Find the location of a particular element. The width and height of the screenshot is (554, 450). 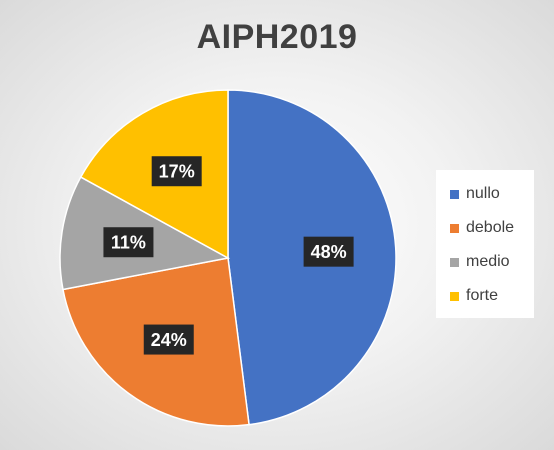

data-label-text: 17% is located at coordinates (177, 172).